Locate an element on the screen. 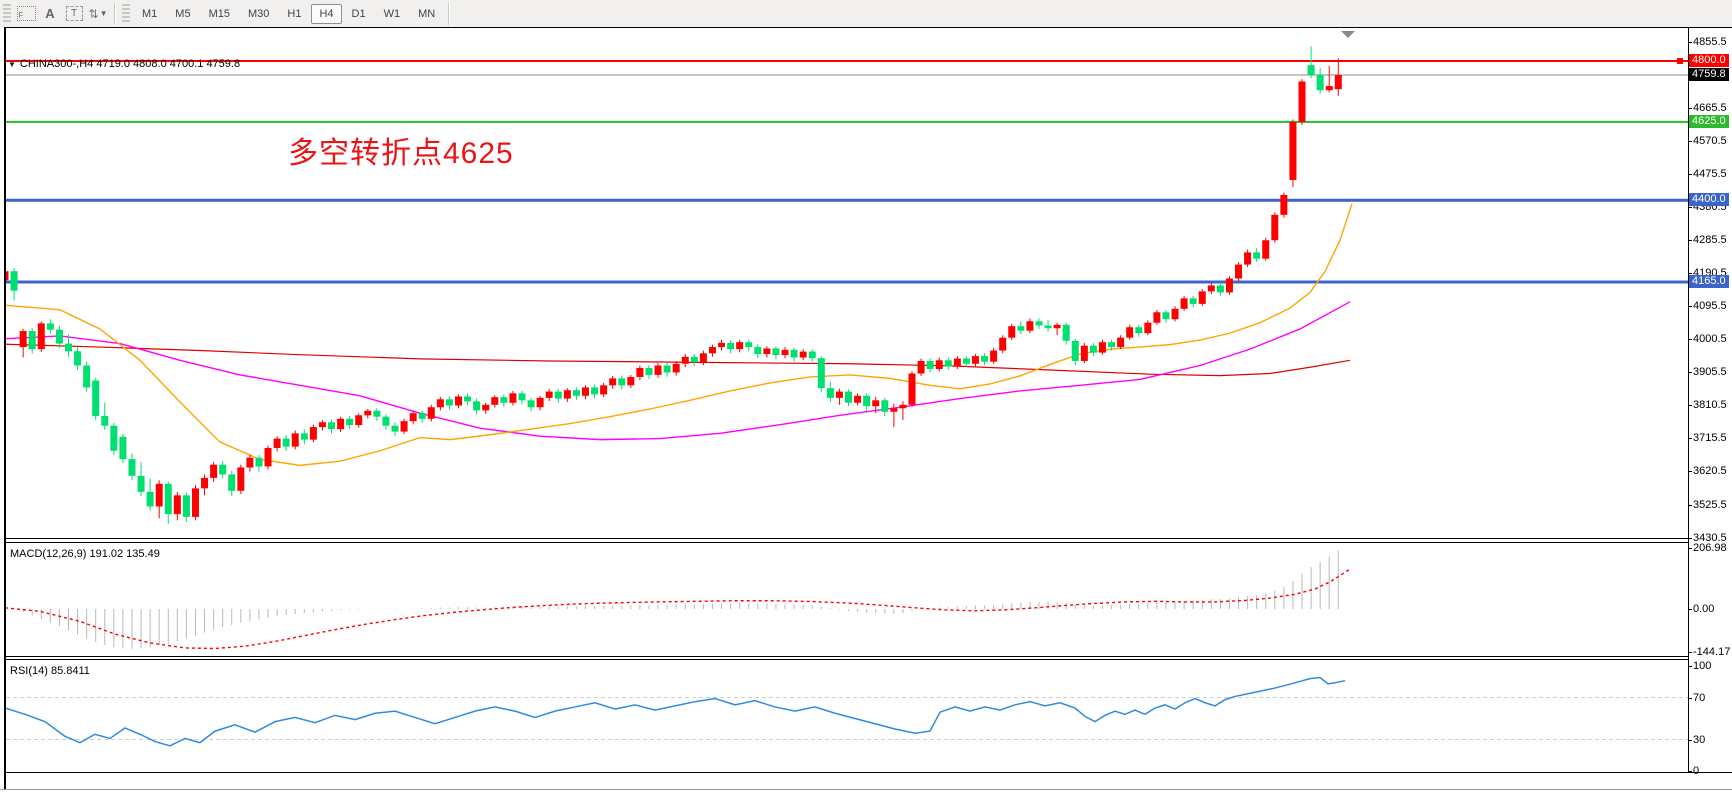 This screenshot has height=797, width=1732. timeframe-button-m15: M15 is located at coordinates (219, 13).